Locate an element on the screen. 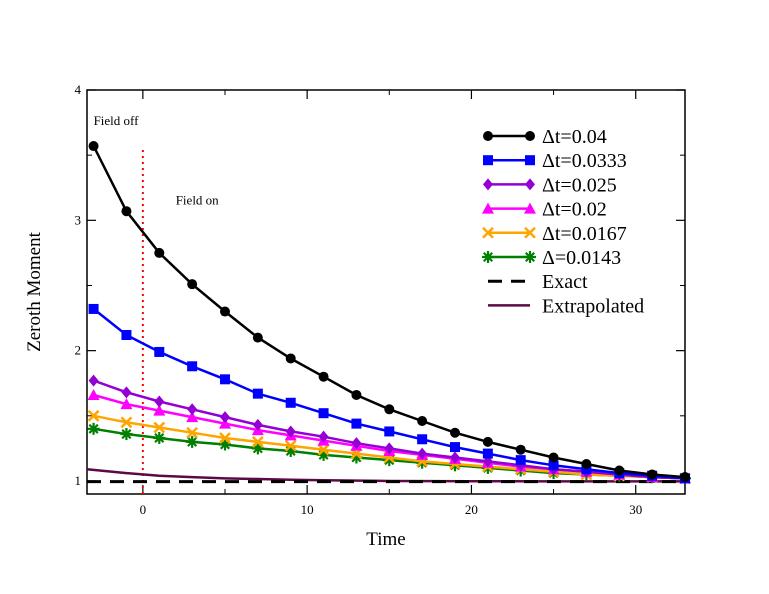 The width and height of the screenshot is (769, 594). legend-label: Δt=0.0333 is located at coordinates (584, 161).